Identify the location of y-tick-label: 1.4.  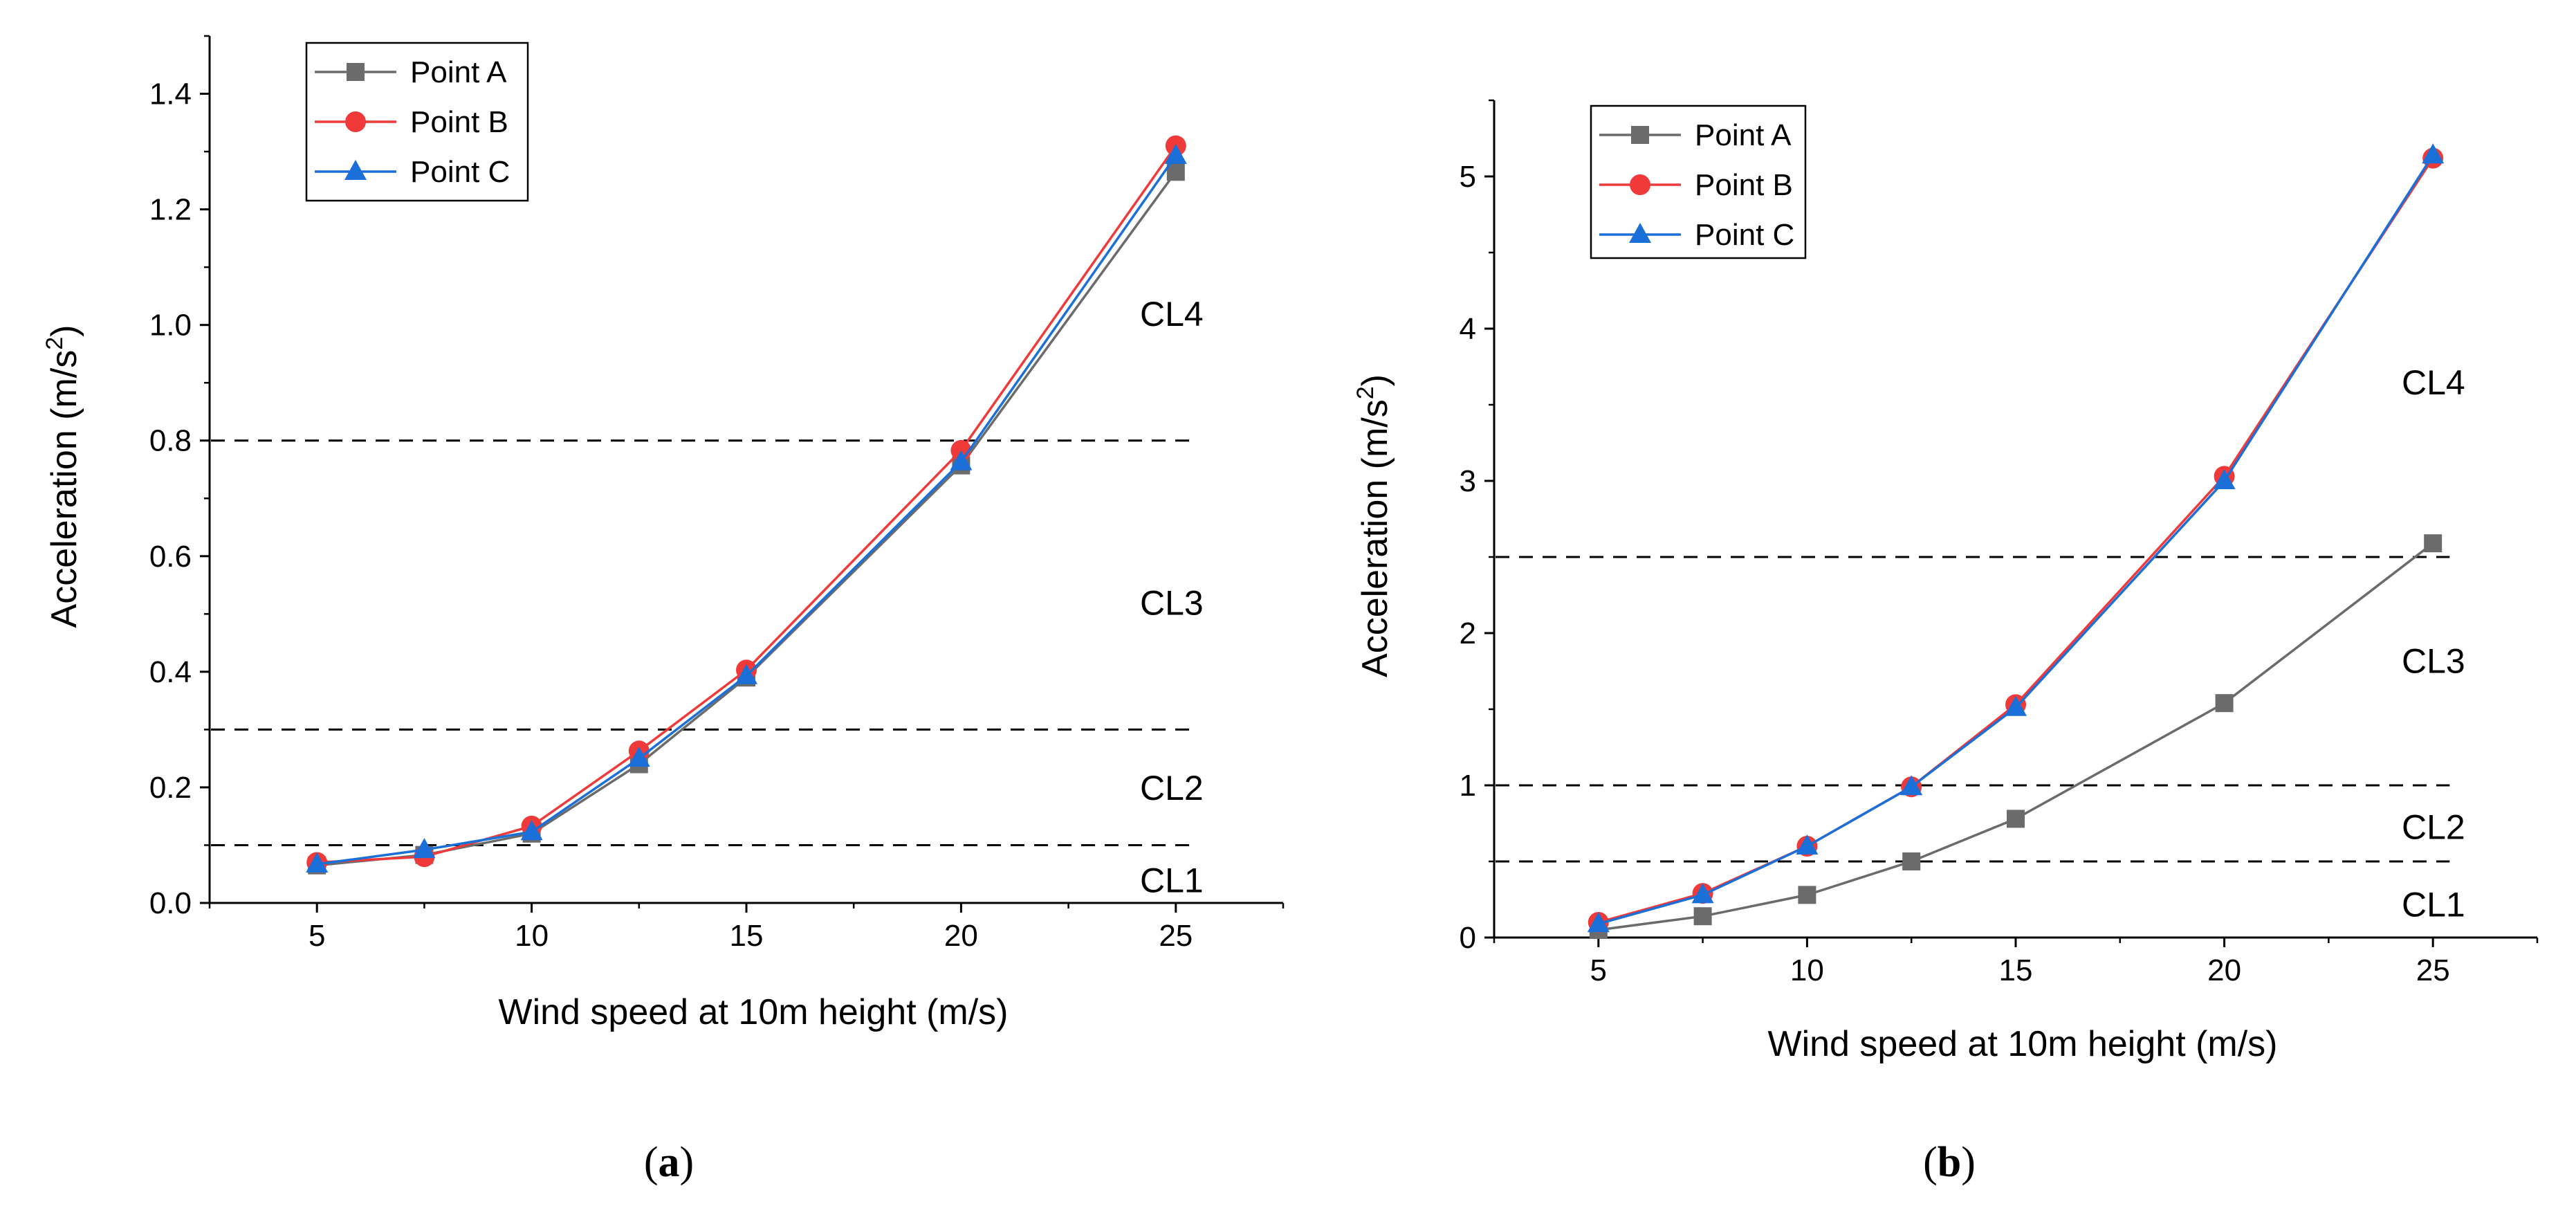
(170, 94).